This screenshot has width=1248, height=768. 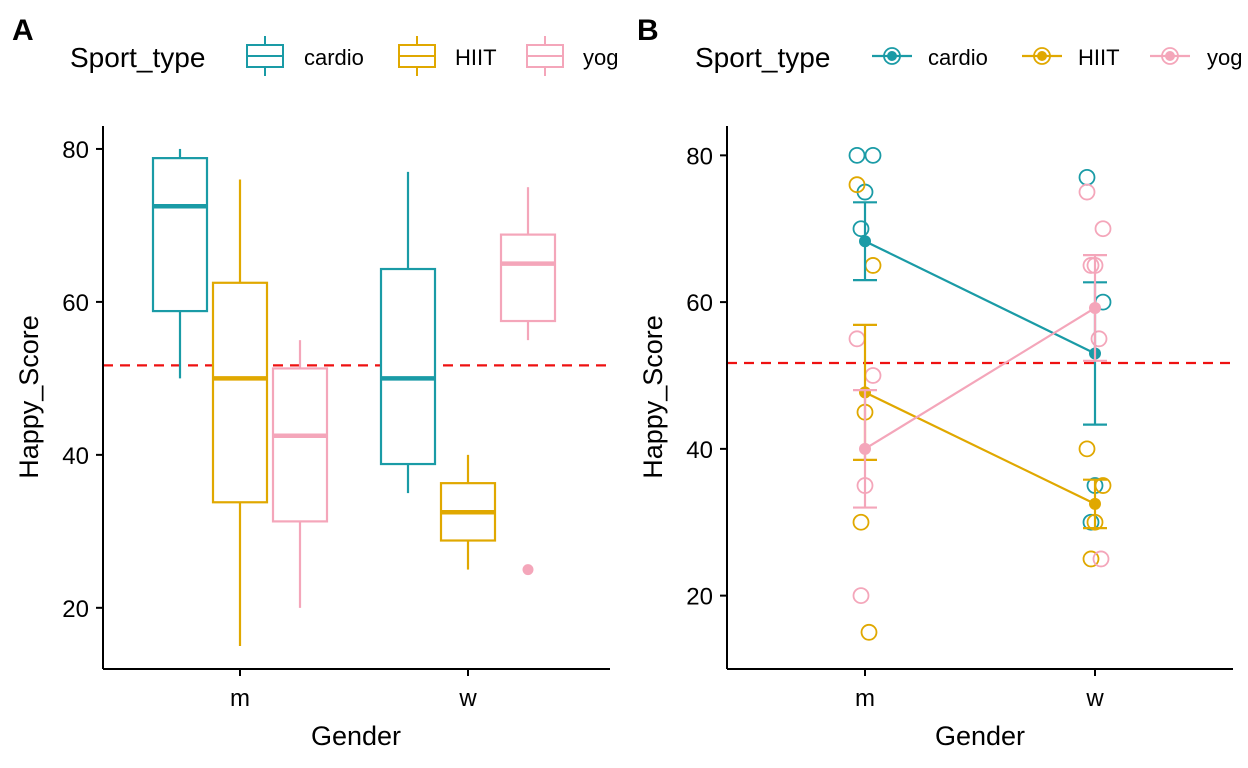 I want to click on box-cardio-w, so click(x=408, y=366).